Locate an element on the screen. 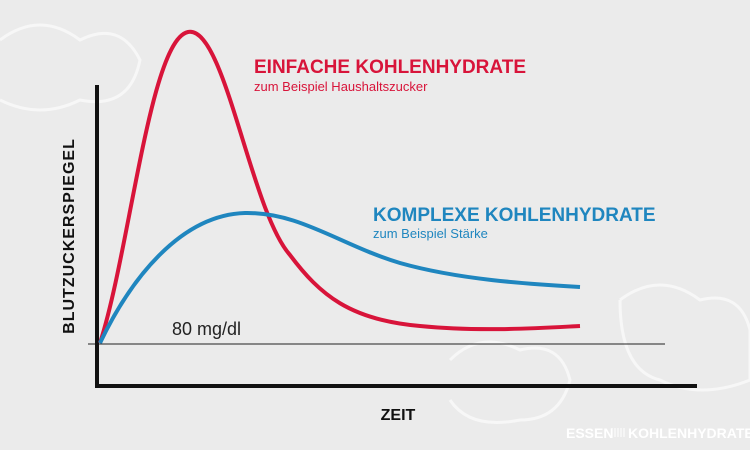 Image resolution: width=750 pixels, height=450 pixels. simple-subtitle: zum Beispiel Haushaltszucker is located at coordinates (341, 86).